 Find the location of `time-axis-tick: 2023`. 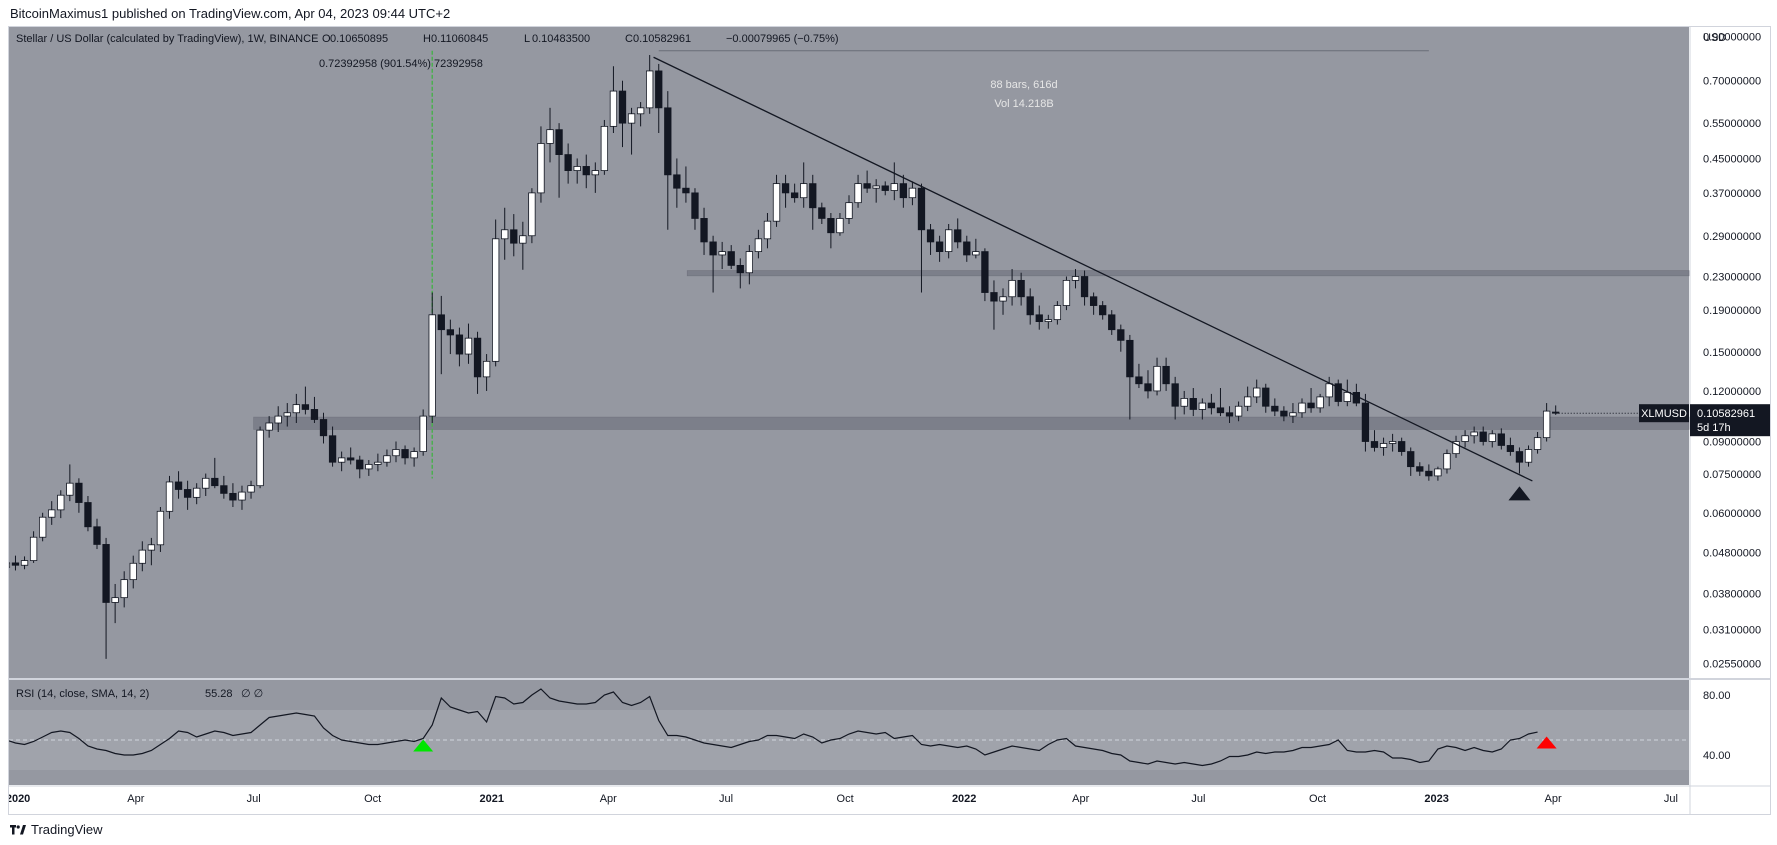

time-axis-tick: 2023 is located at coordinates (1436, 799).